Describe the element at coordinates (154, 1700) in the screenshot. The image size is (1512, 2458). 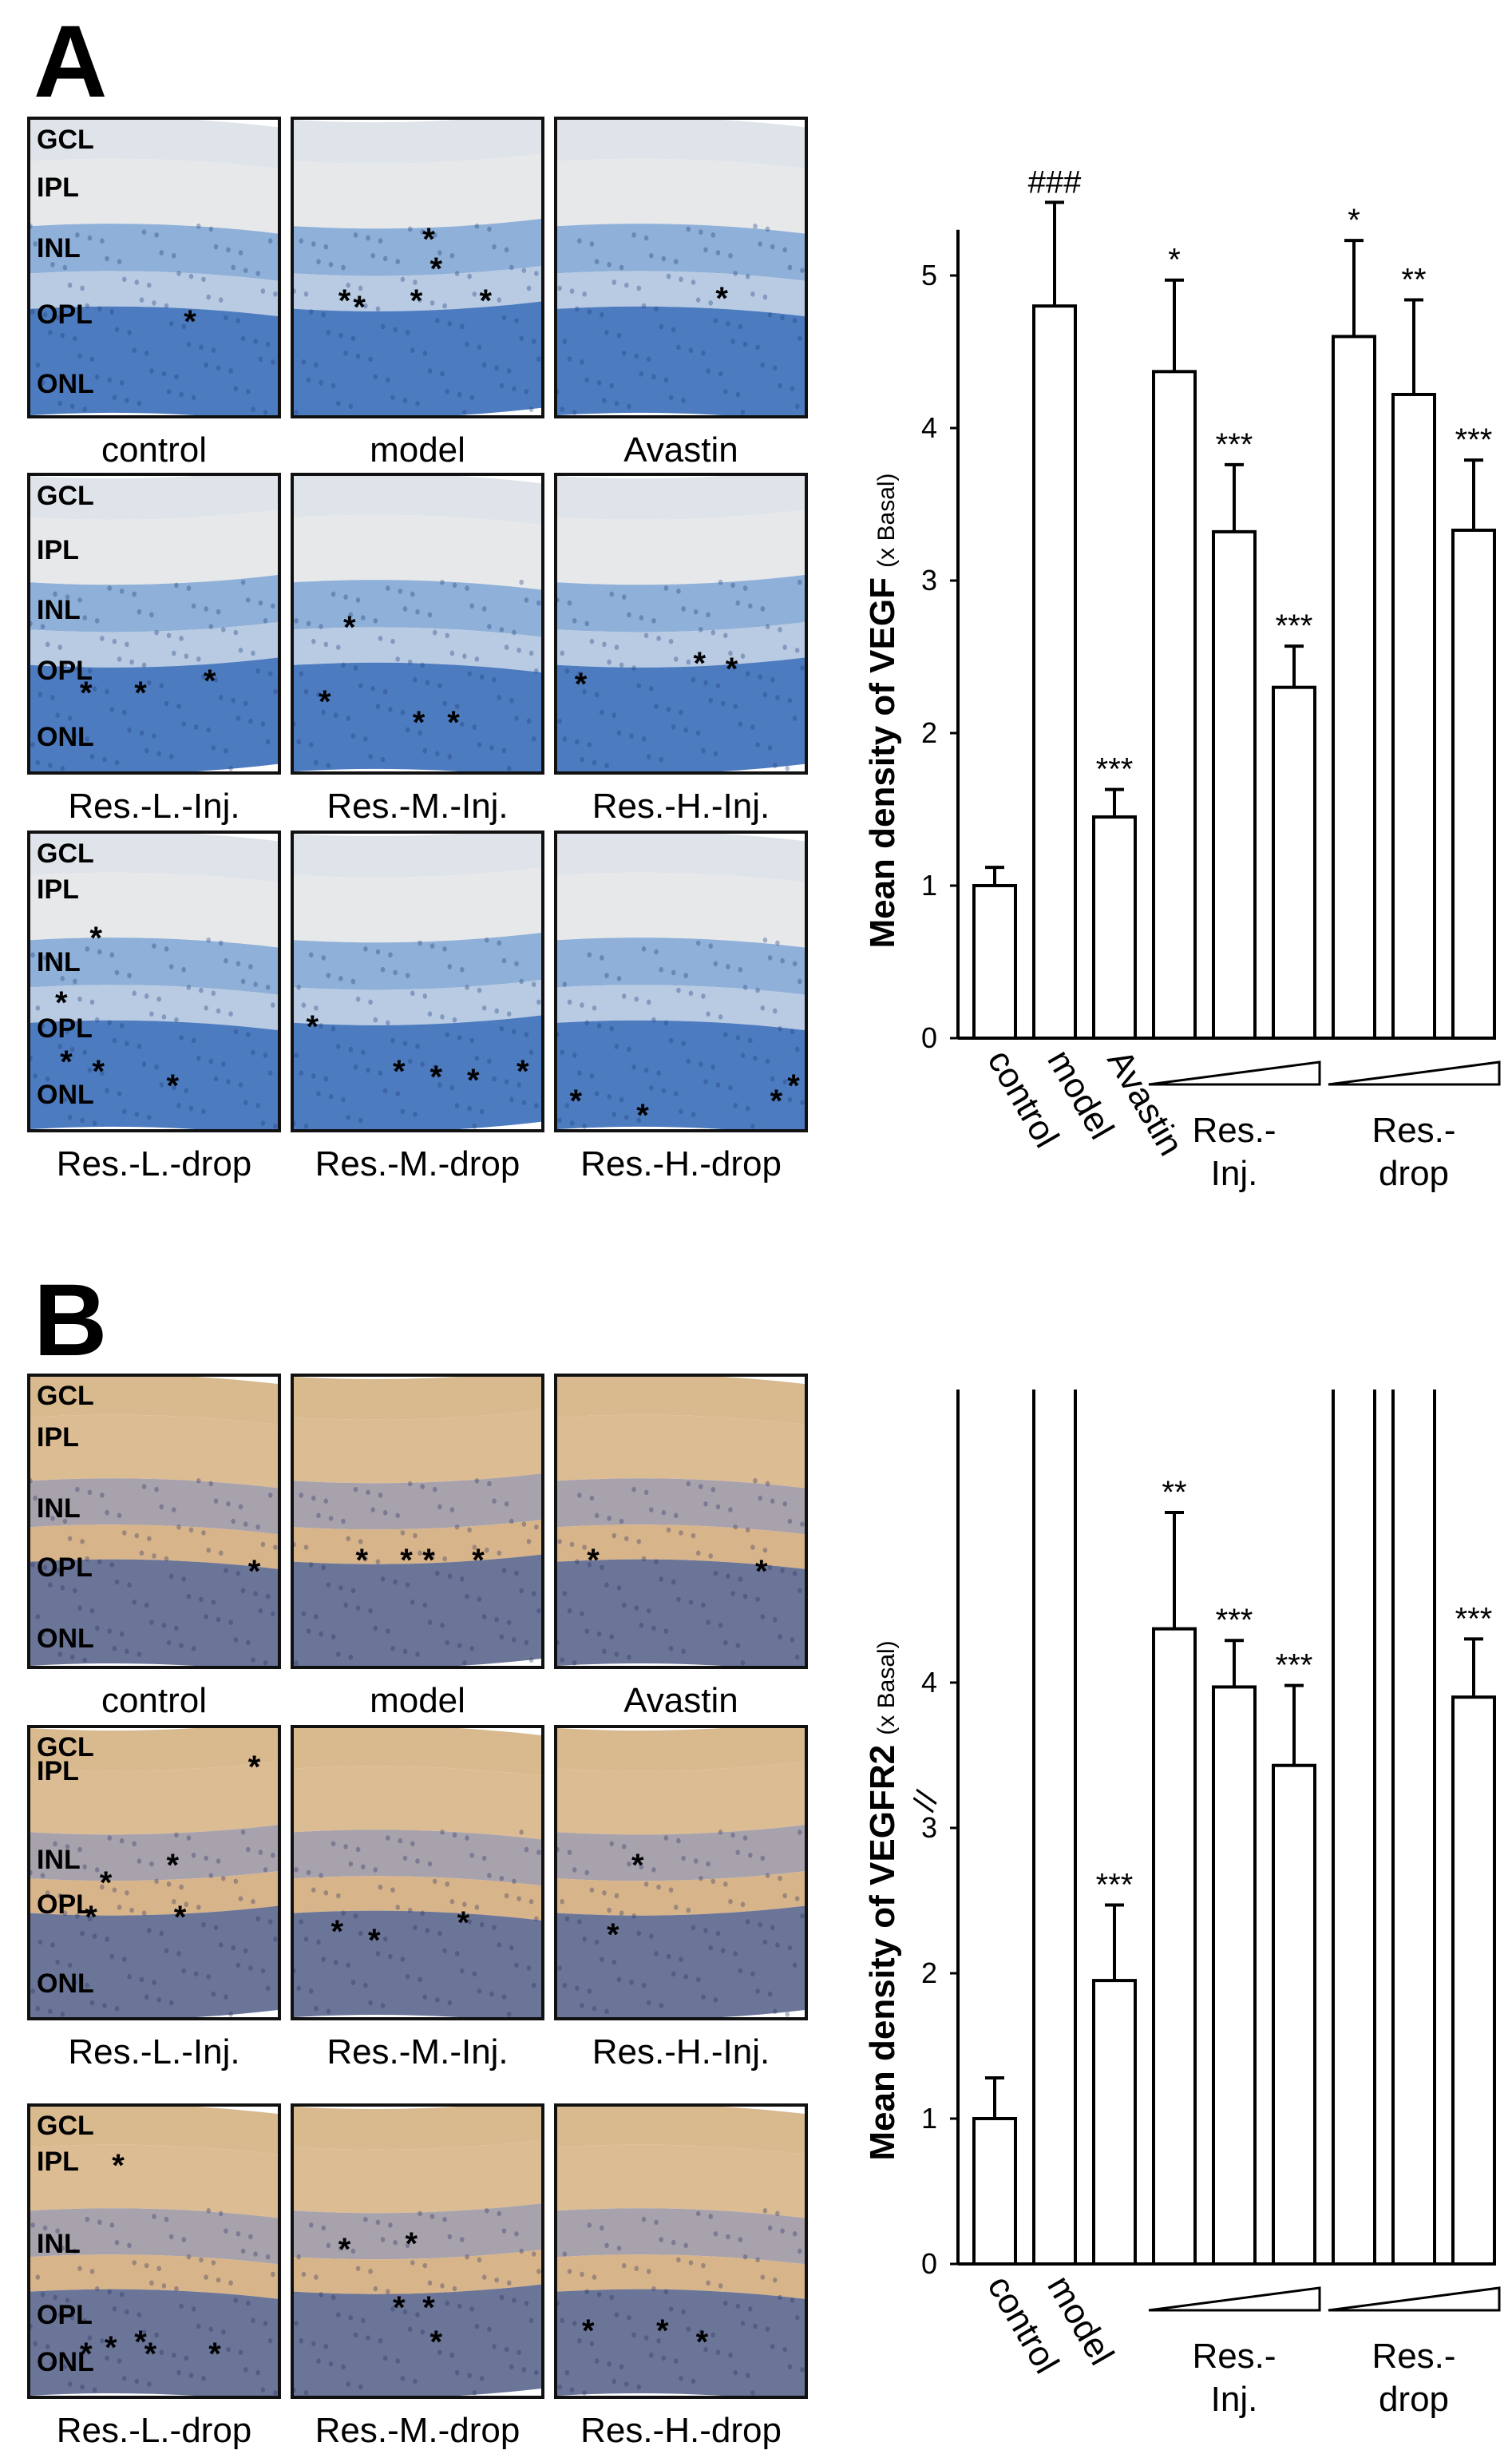
I see `micrograph-caption: control` at that location.